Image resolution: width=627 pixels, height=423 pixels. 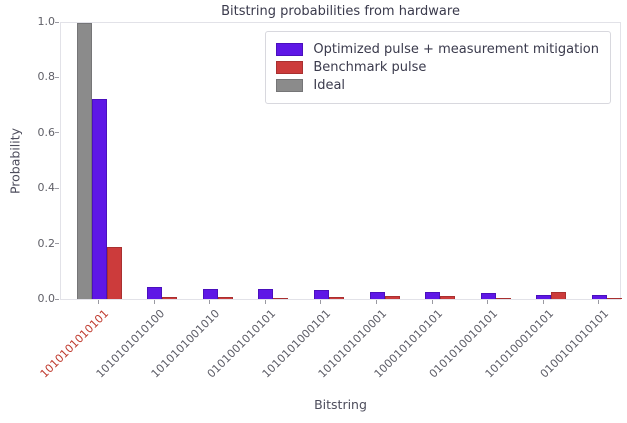 What do you see at coordinates (329, 85) in the screenshot?
I see `legend-label: Ideal` at bounding box center [329, 85].